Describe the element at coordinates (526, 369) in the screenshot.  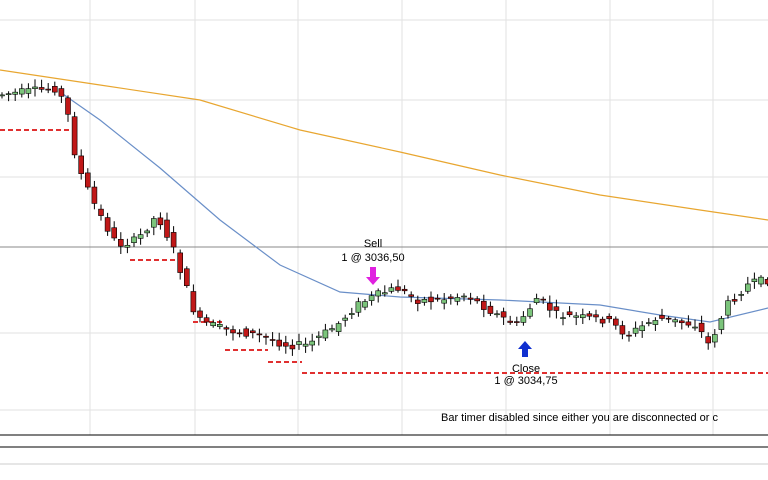
I see `order-action: Close` at that location.